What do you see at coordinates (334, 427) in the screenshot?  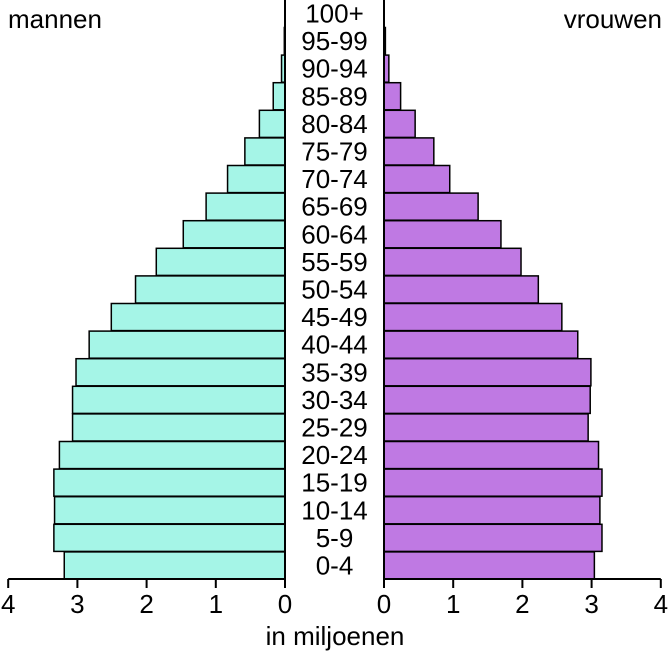 I see `age-label: 25-29` at bounding box center [334, 427].